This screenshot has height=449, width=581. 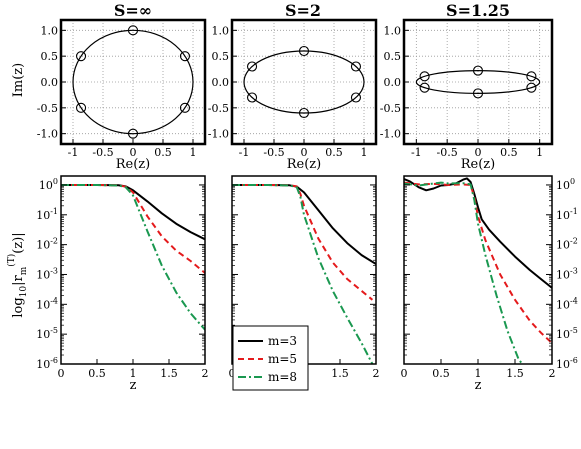 I want to click on legend-box, so click(x=270, y=358).